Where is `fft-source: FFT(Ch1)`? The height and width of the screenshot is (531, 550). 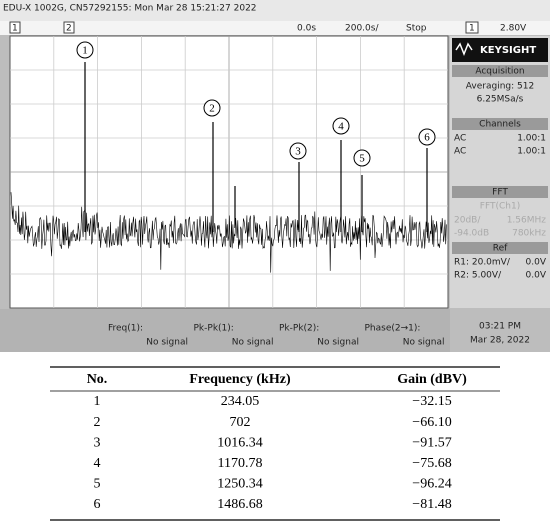
fft-source: FFT(Ch1) is located at coordinates (500, 207).